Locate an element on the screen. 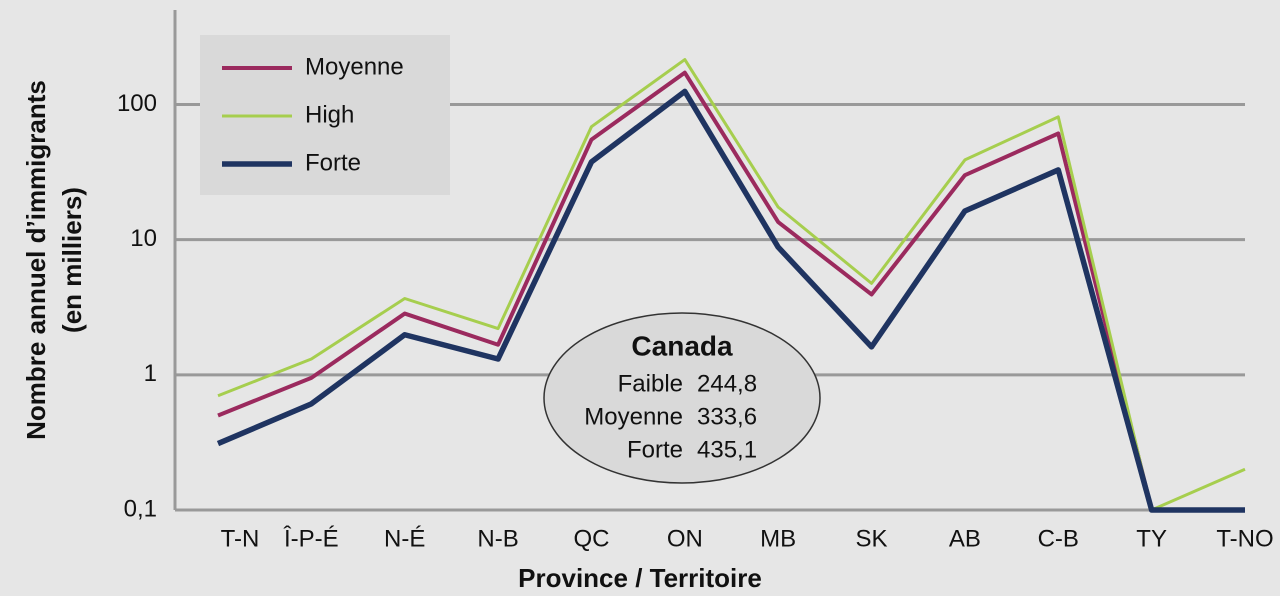 This screenshot has height=596, width=1280. x-tick-label: Î-P-É is located at coordinates (311, 538).